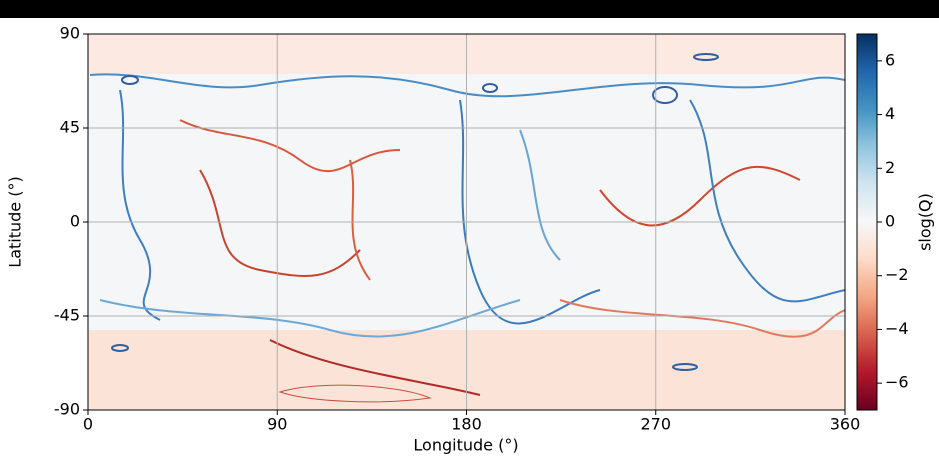 The width and height of the screenshot is (939, 459). Describe the element at coordinates (897, 382) in the screenshot. I see `colorbar-tick-label: −6` at that location.